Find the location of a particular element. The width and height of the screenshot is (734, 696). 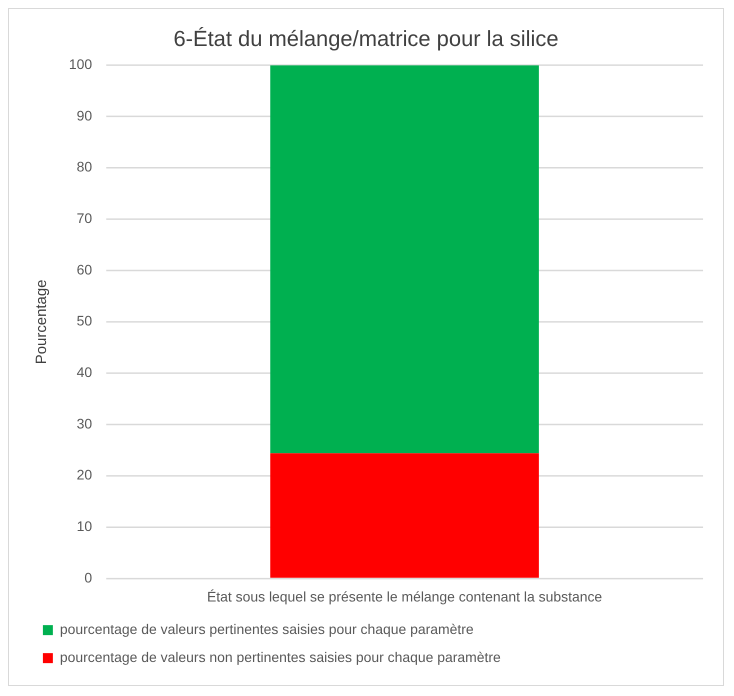

y-tick-label: 30 is located at coordinates (84, 423).